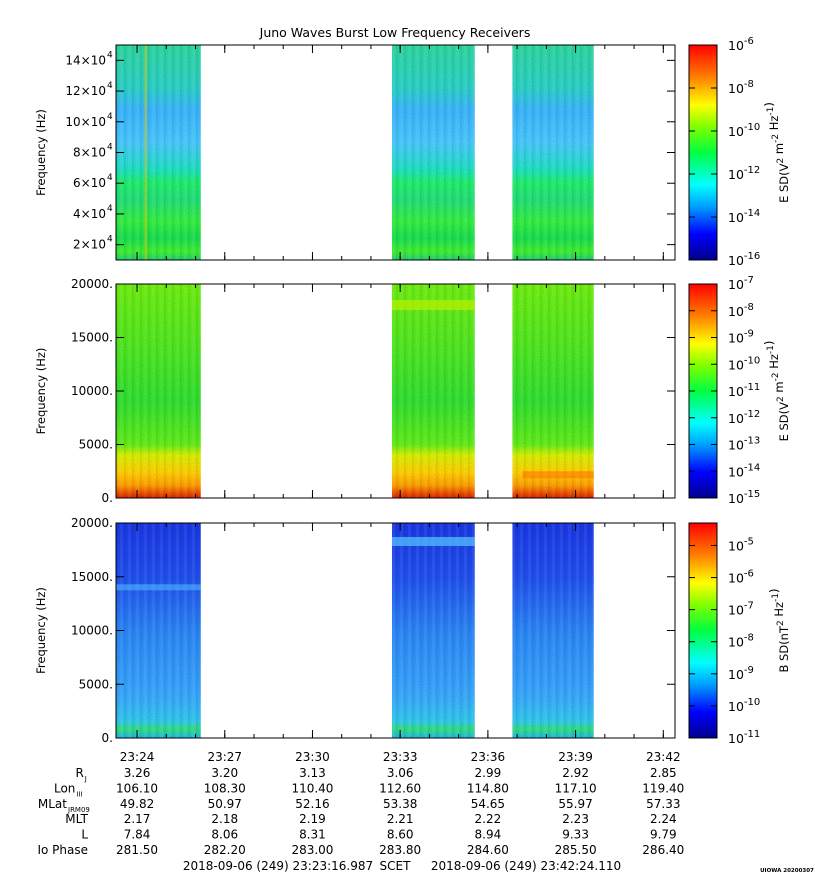 Image resolution: width=815 pixels, height=884 pixels. What do you see at coordinates (400, 773) in the screenshot?
I see `ephemeris-value: 3.06` at bounding box center [400, 773].